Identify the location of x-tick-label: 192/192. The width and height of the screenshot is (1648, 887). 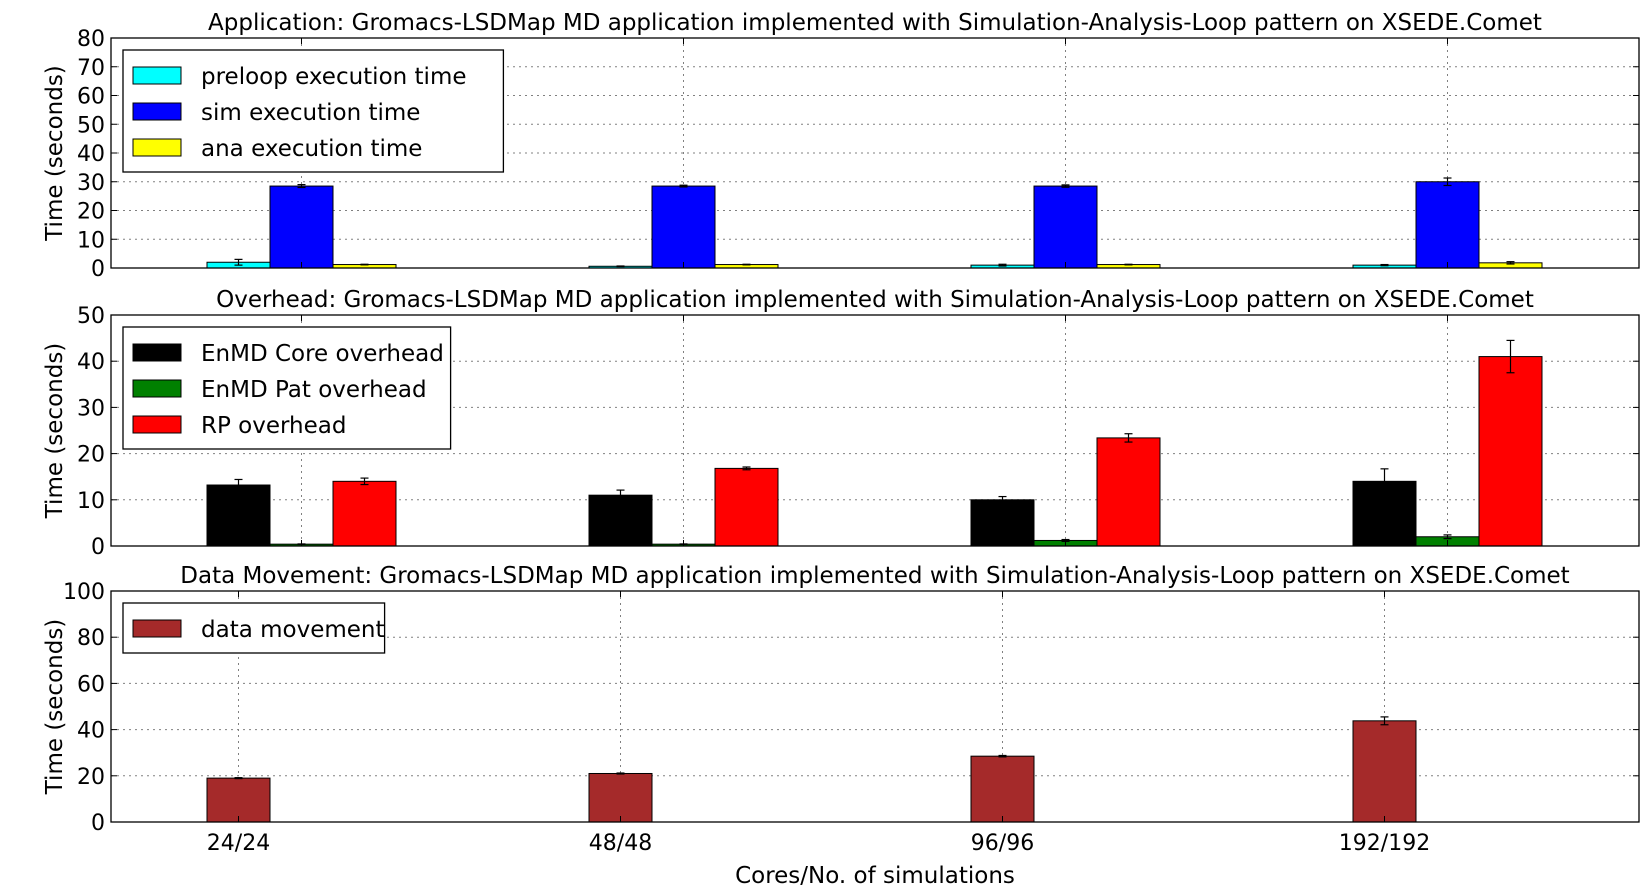
(1384, 843).